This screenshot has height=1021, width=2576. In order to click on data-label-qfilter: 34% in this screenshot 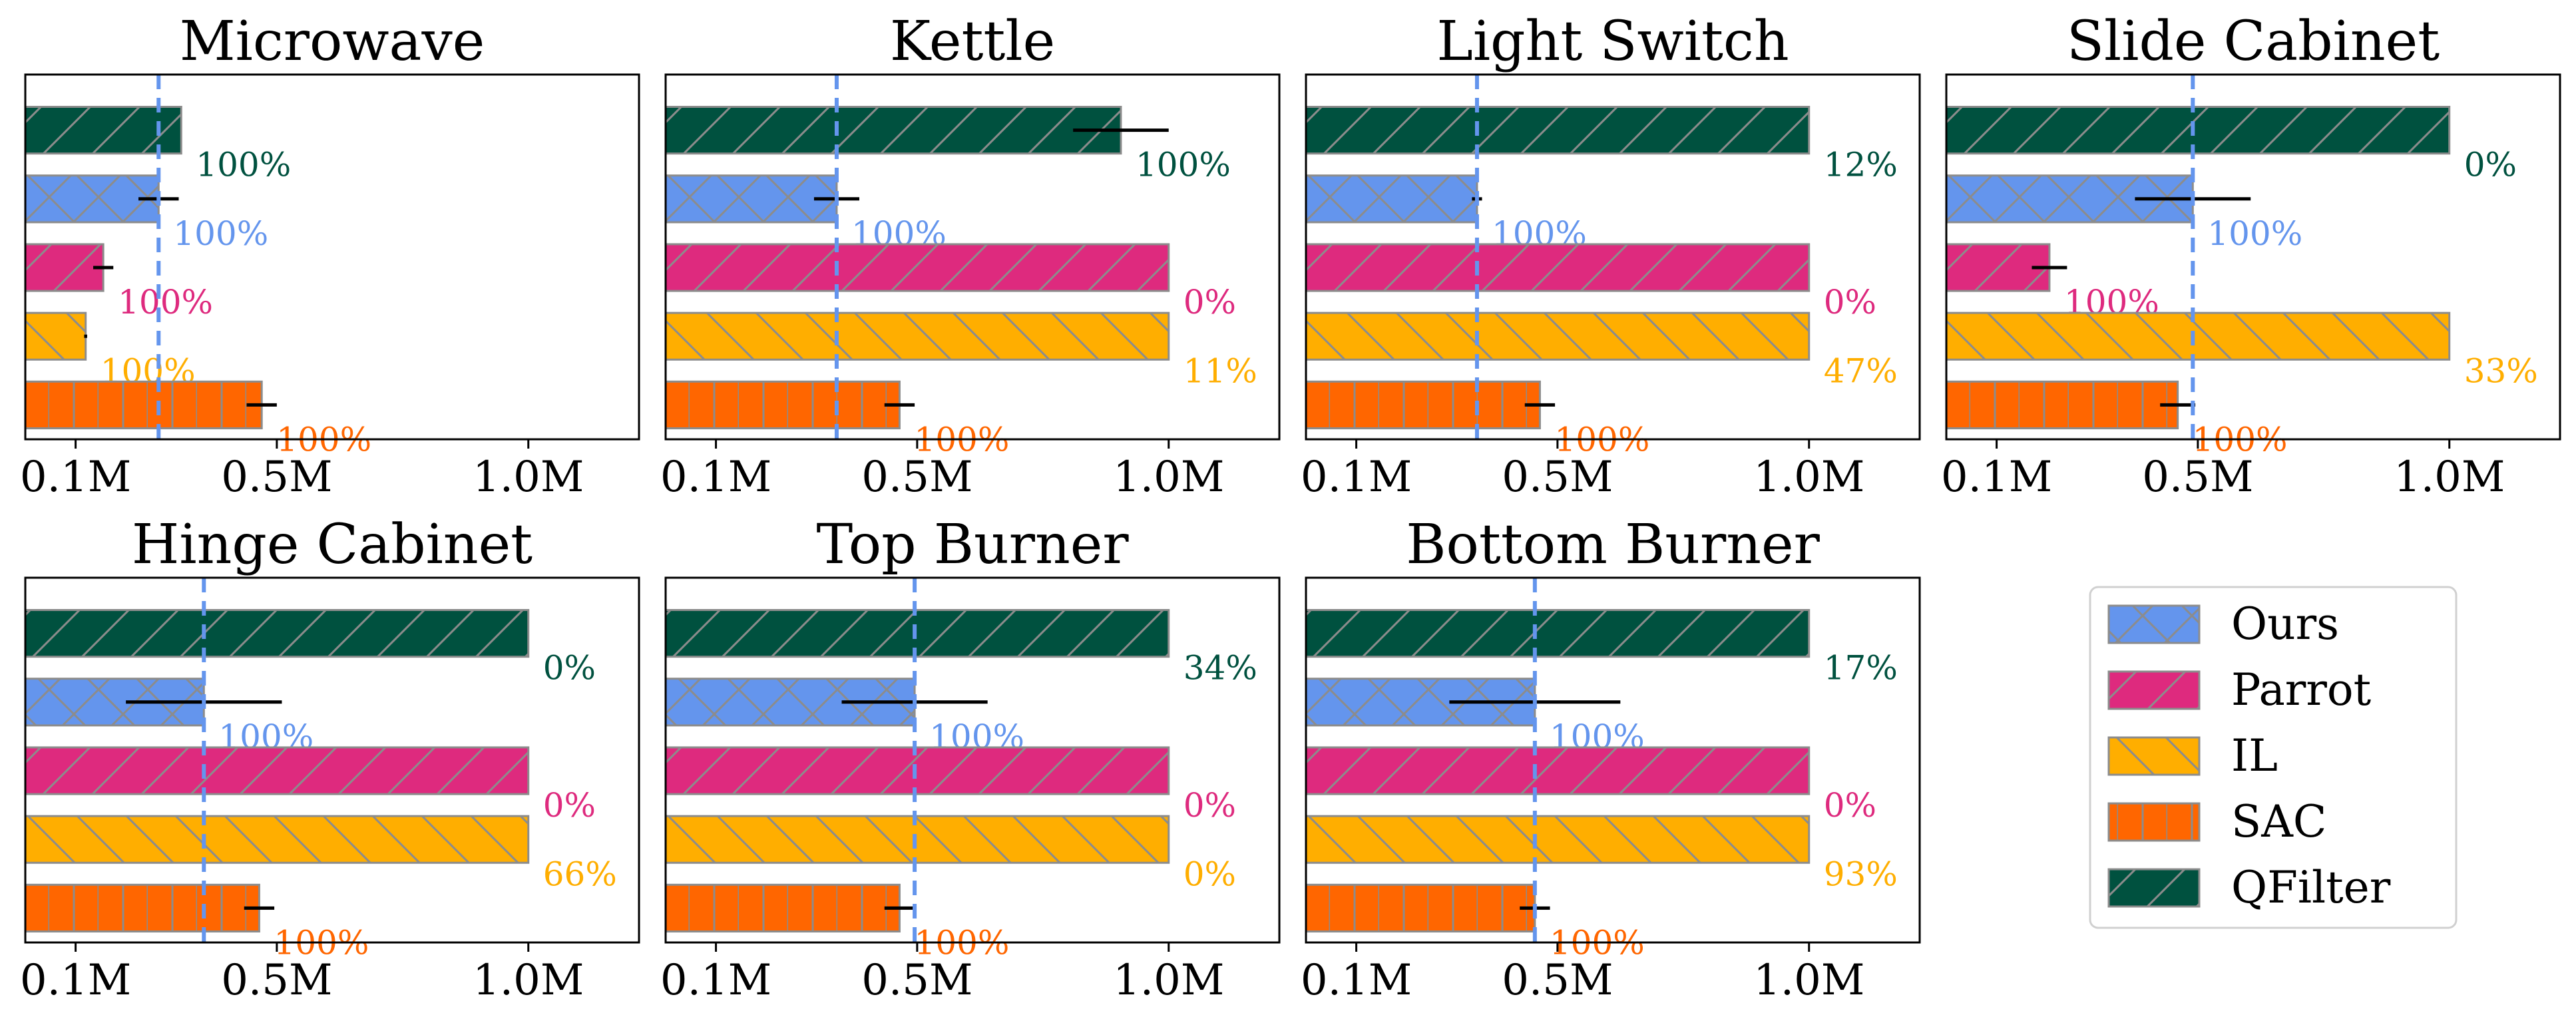, I will do `click(1220, 668)`.